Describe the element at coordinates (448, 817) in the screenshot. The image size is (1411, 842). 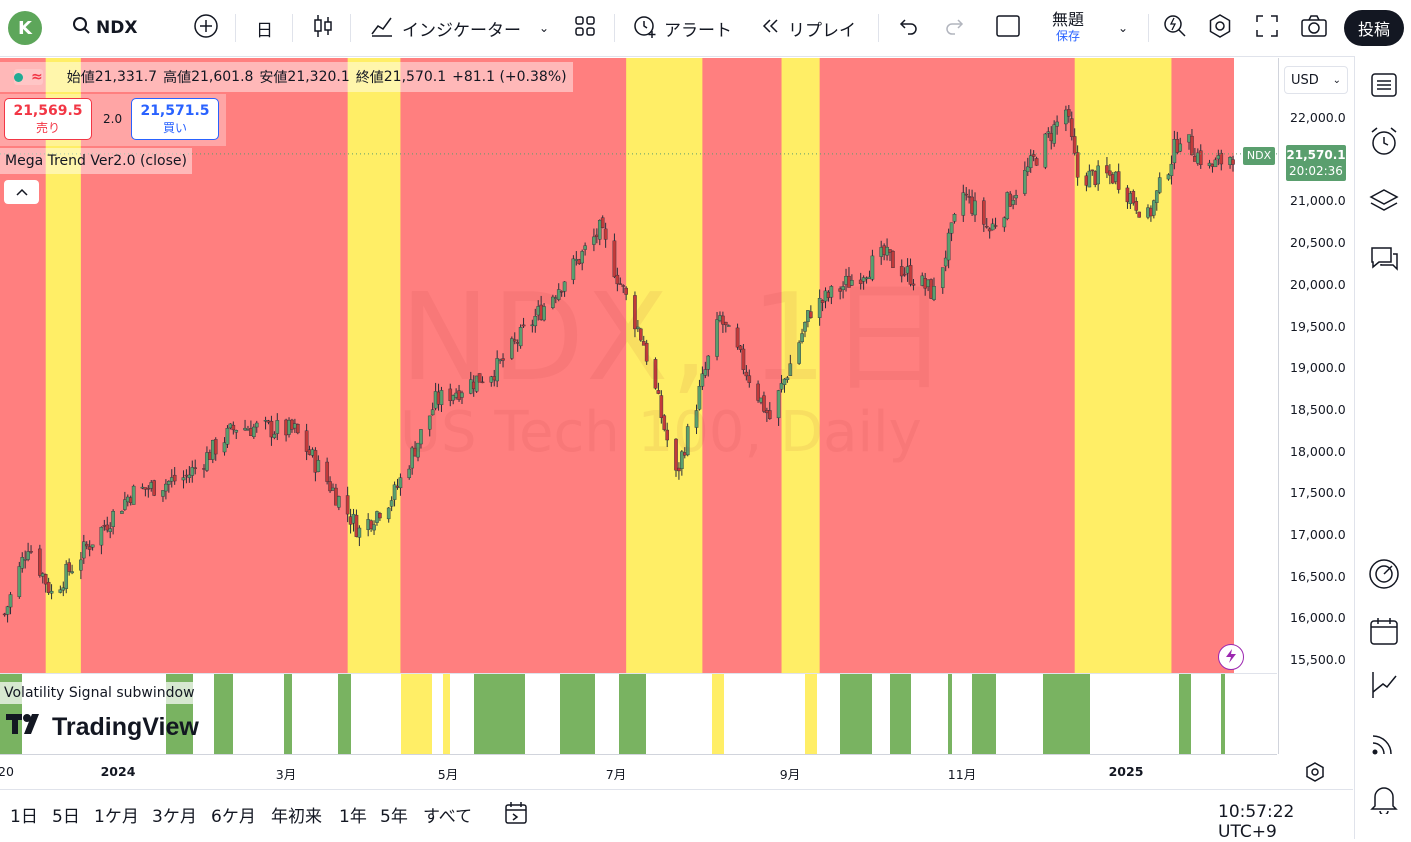
I see `range-button: すべて` at that location.